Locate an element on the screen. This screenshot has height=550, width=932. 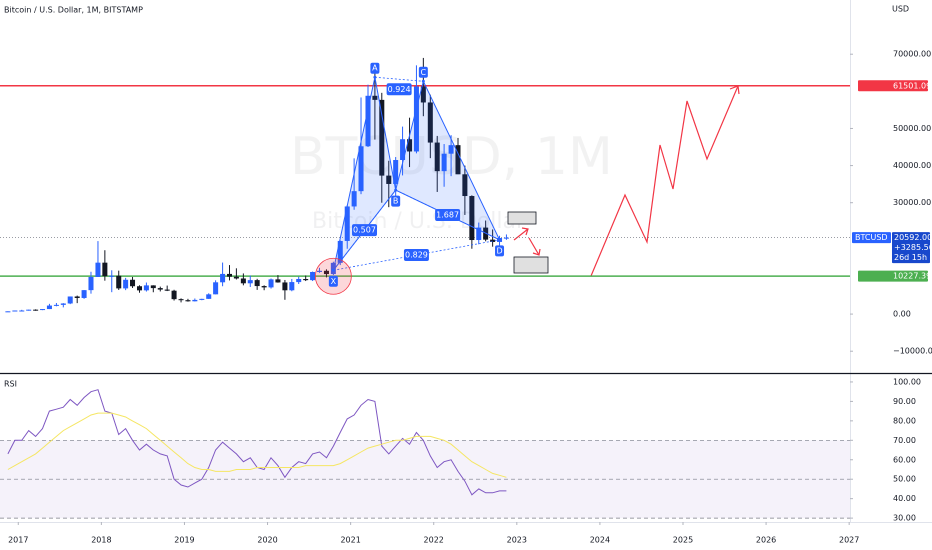
ratio-label: 0.507 is located at coordinates (364, 230).